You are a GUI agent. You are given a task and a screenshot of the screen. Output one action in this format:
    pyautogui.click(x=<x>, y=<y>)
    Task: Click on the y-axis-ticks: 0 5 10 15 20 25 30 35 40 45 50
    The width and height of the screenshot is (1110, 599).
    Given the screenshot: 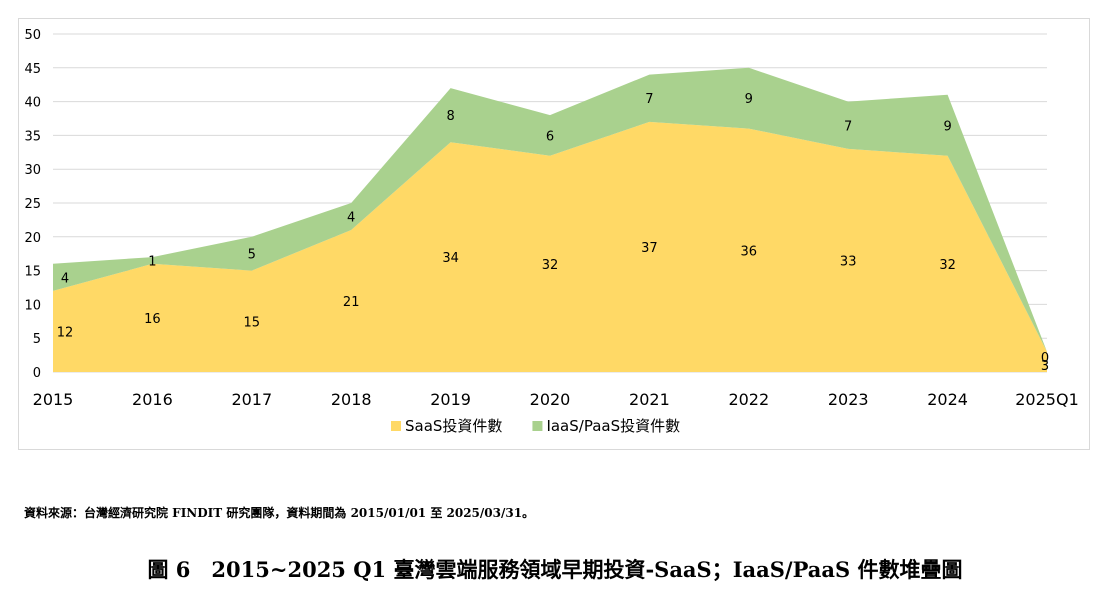 What is the action you would take?
    pyautogui.click(x=32, y=204)
    